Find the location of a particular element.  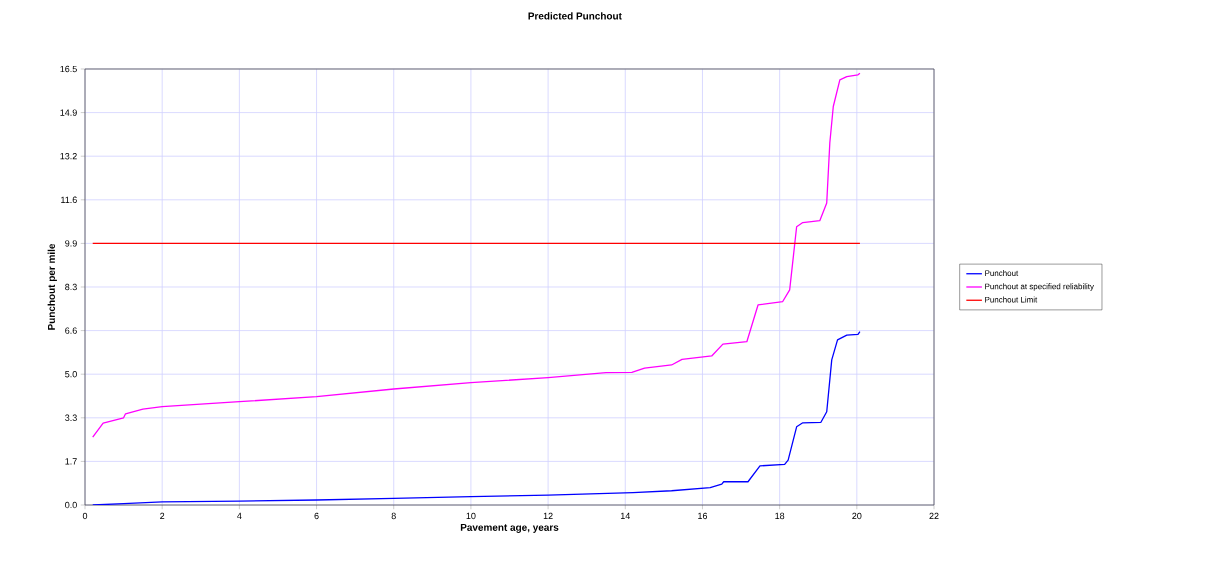

chart-title: Predicted Punchout is located at coordinates (575, 16).